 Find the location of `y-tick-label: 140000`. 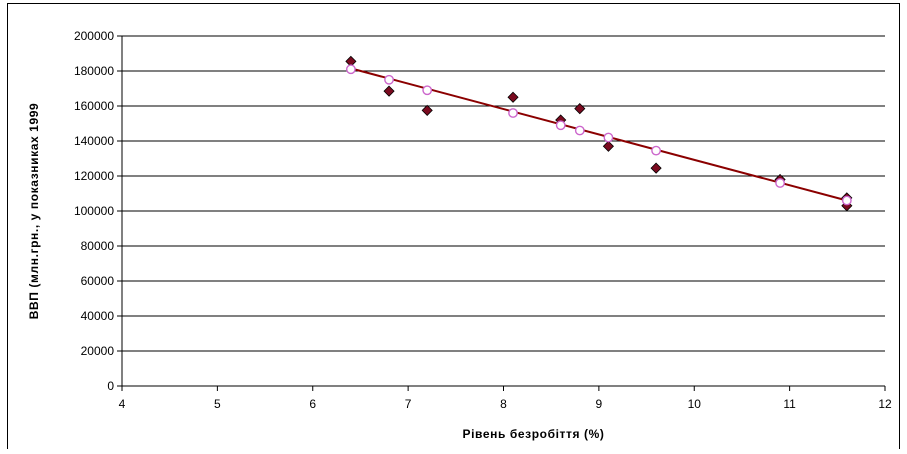

y-tick-label: 140000 is located at coordinates (94, 141).